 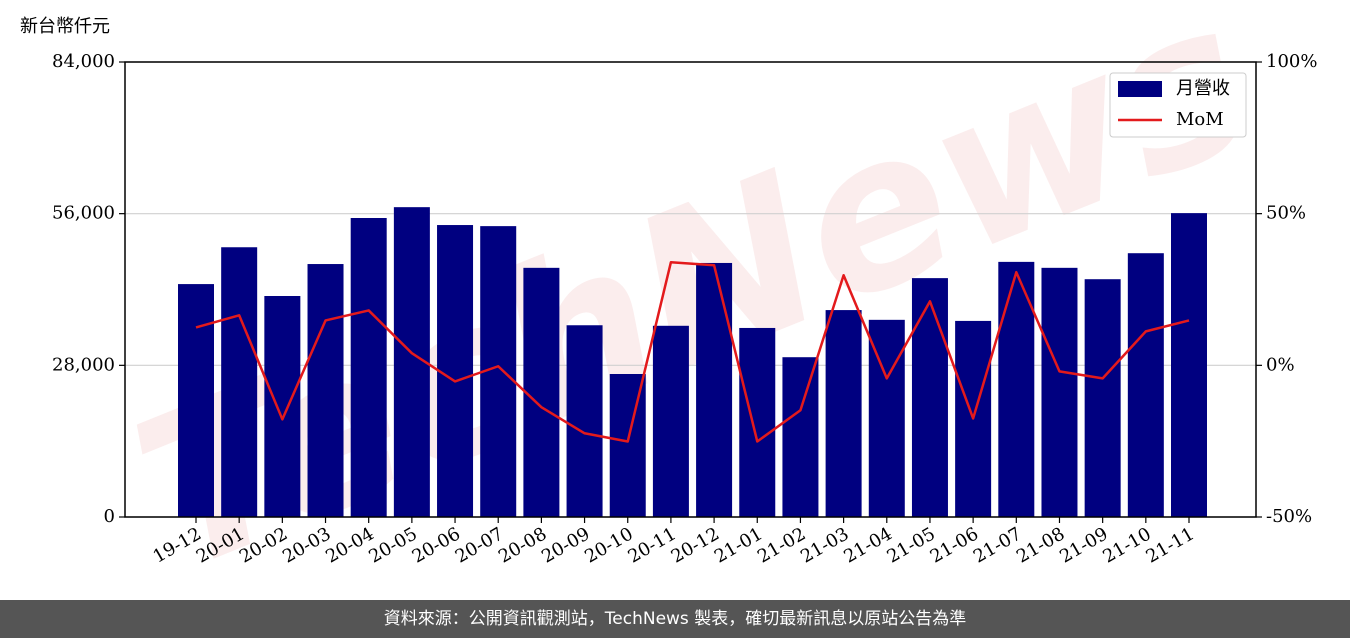 I want to click on y-axis-label: 新台幣仟元, so click(x=65, y=26).